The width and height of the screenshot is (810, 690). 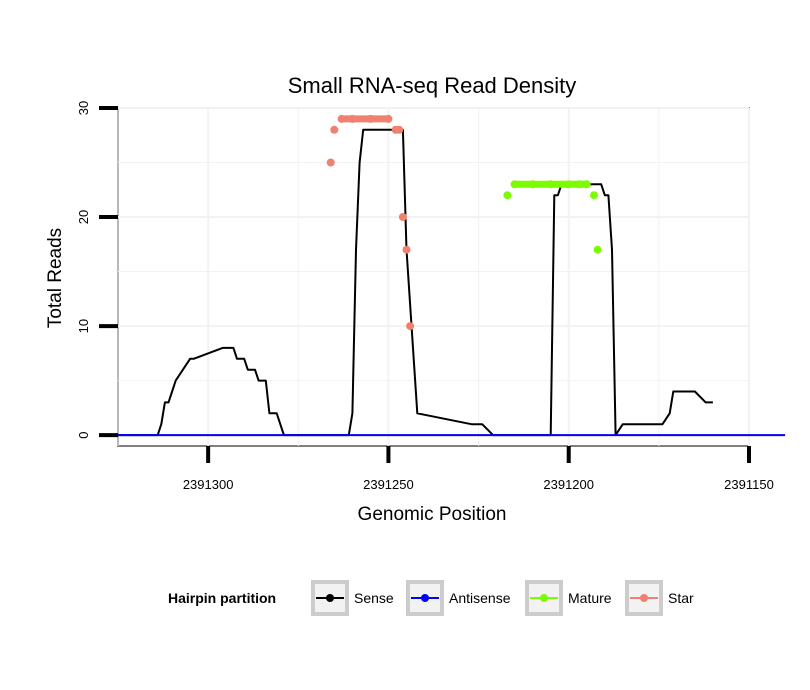 What do you see at coordinates (83, 108) in the screenshot?
I see `y-tick-label: 30` at bounding box center [83, 108].